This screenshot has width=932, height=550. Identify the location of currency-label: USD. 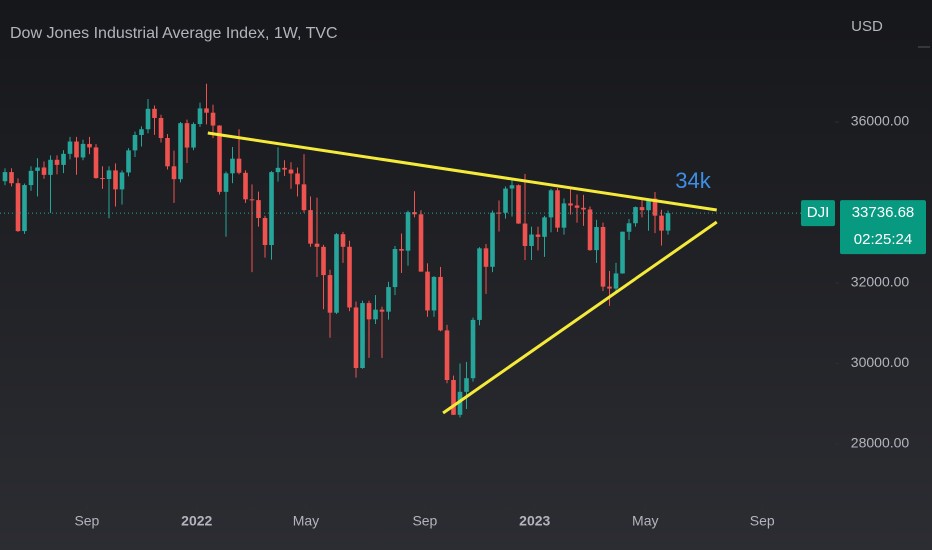
(867, 26).